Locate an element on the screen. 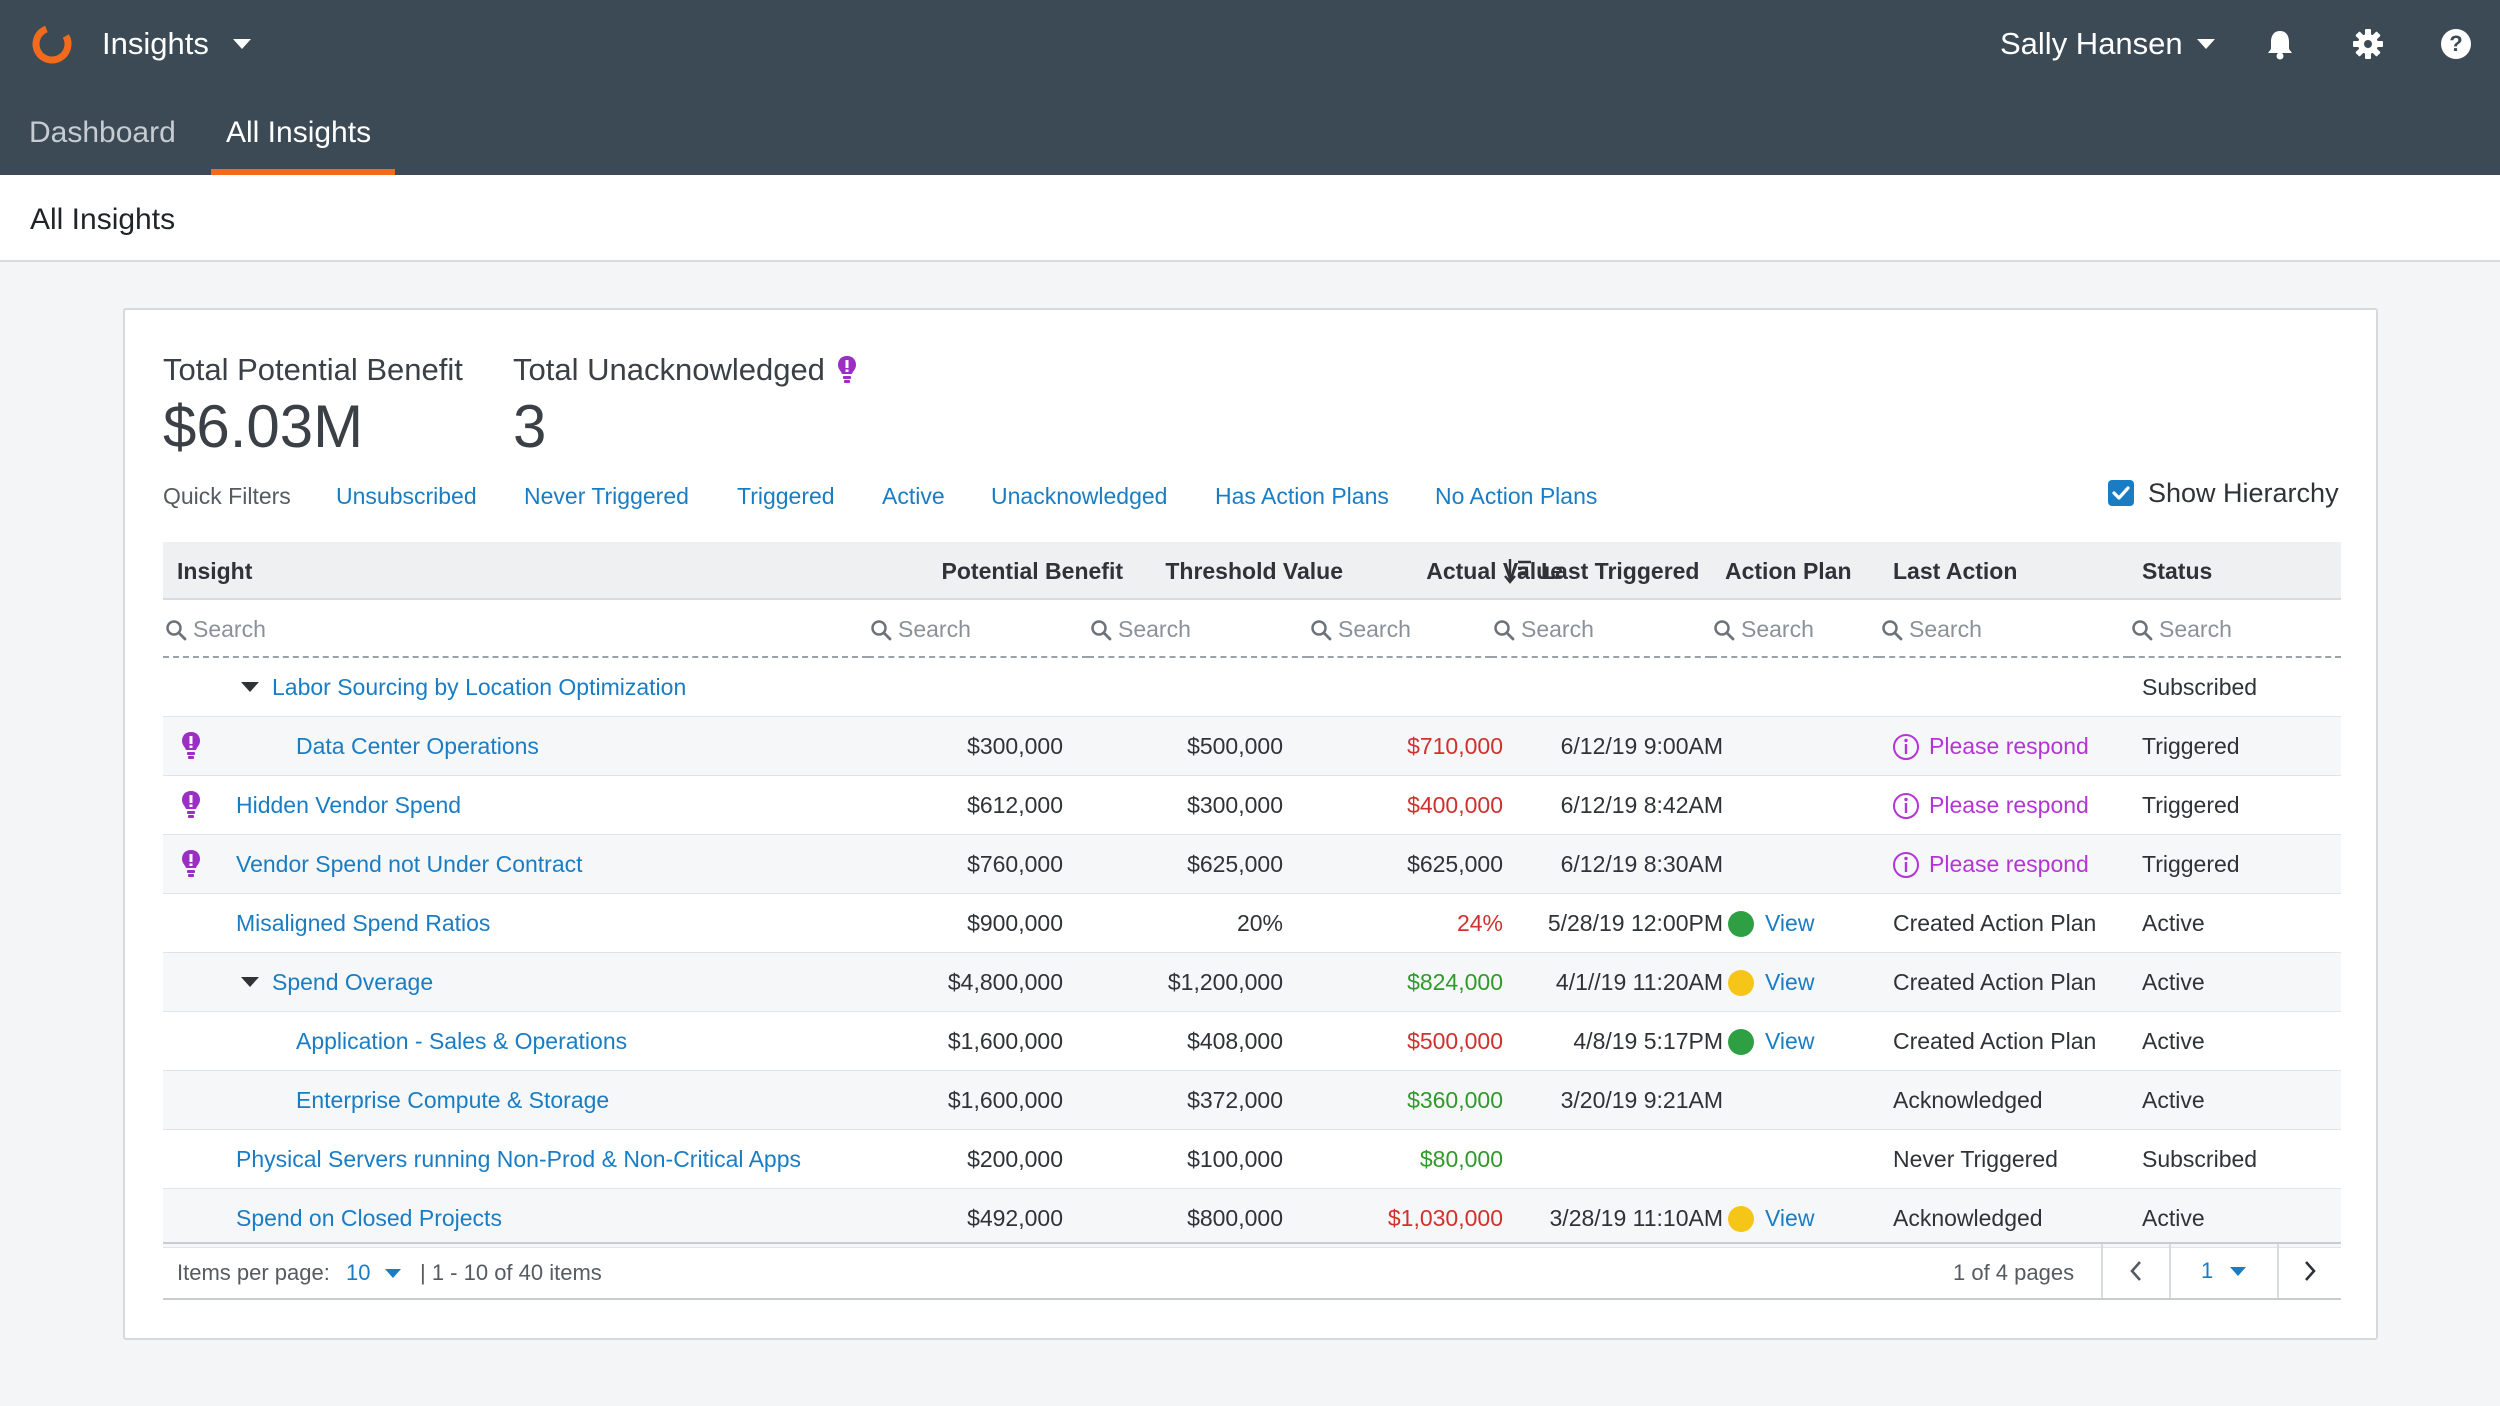  potential-benefit-value: $612,000 is located at coordinates (1015, 805).